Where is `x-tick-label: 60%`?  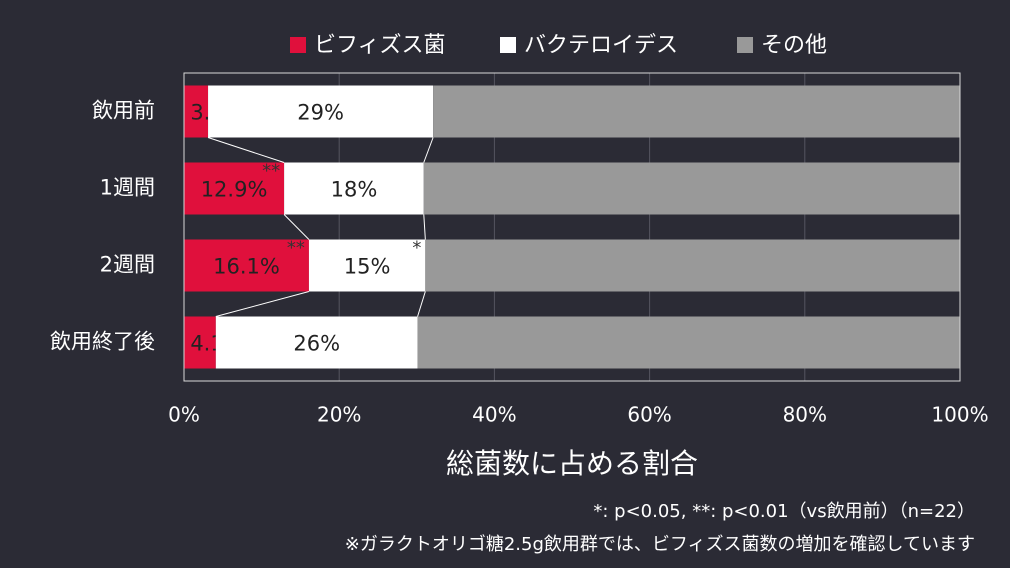
x-tick-label: 60% is located at coordinates (649, 415).